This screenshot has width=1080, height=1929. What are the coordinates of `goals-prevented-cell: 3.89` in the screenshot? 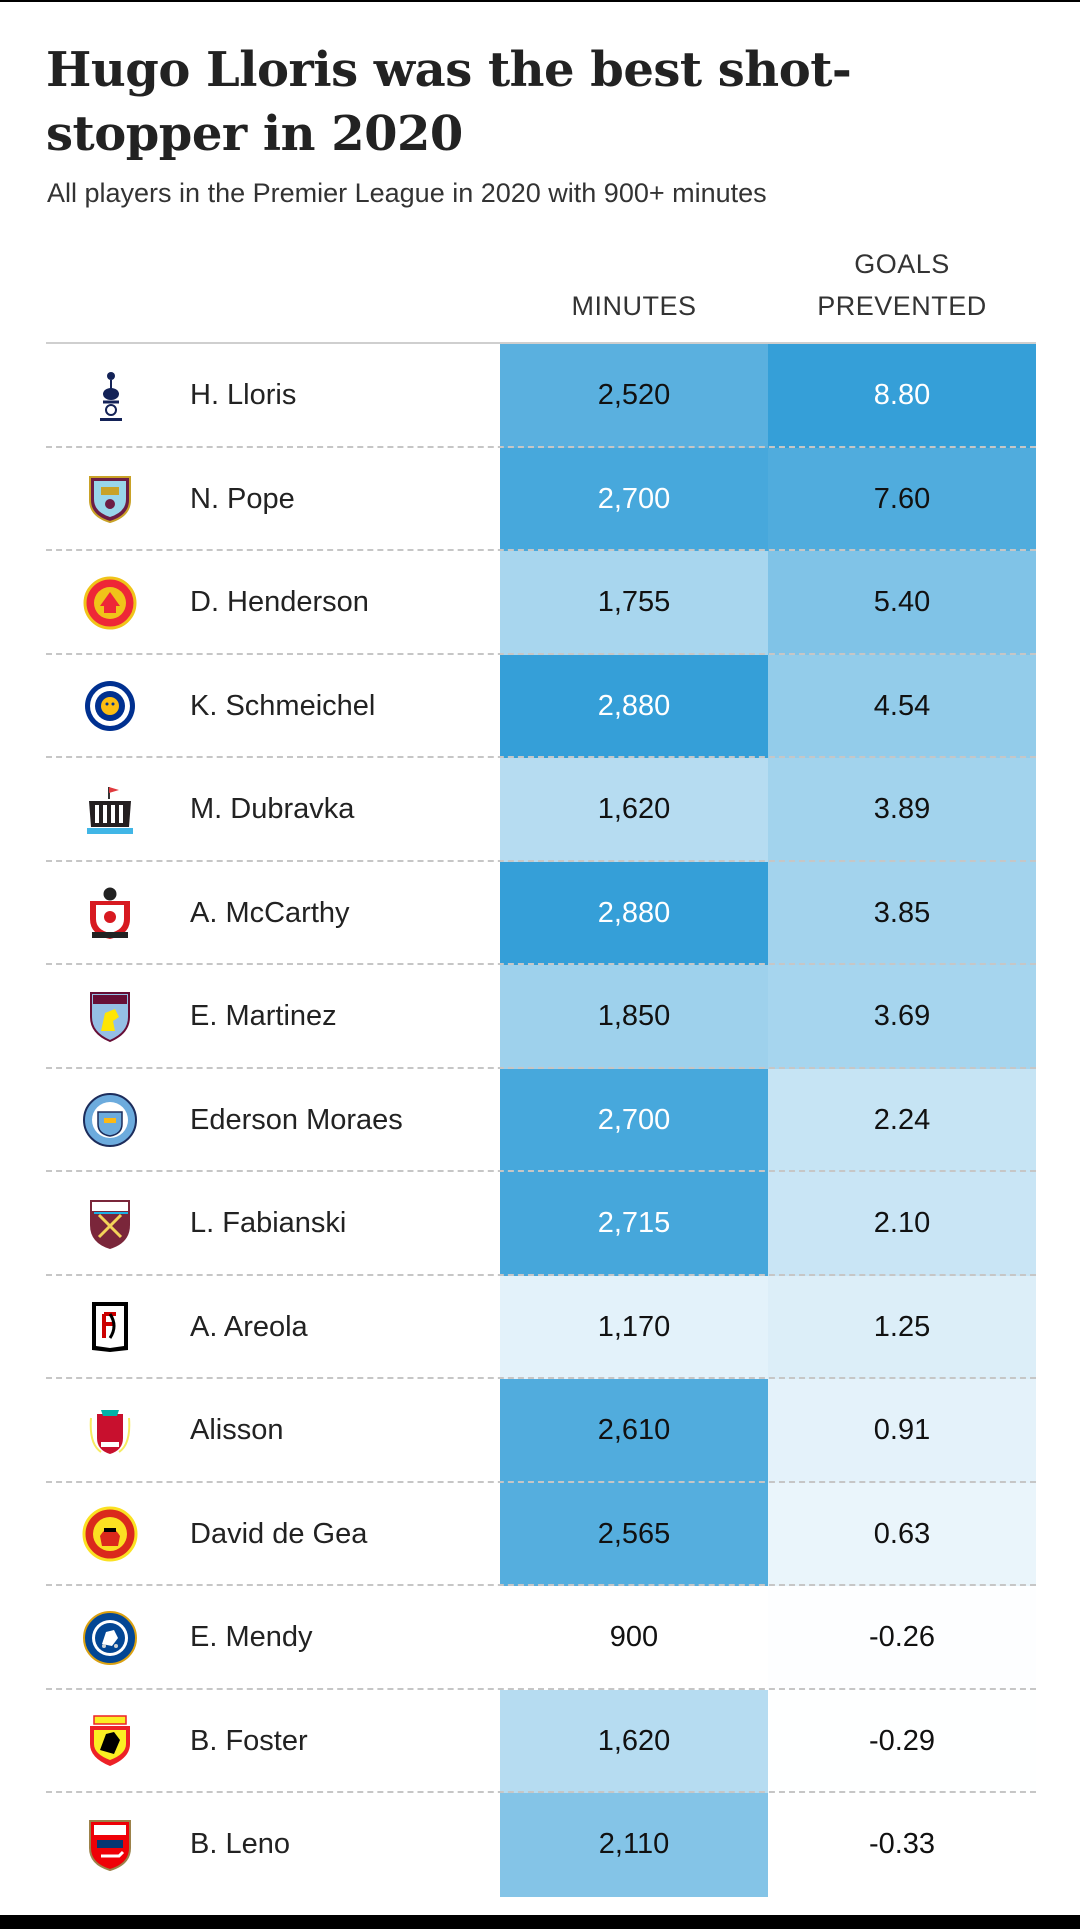 It's located at (902, 810).